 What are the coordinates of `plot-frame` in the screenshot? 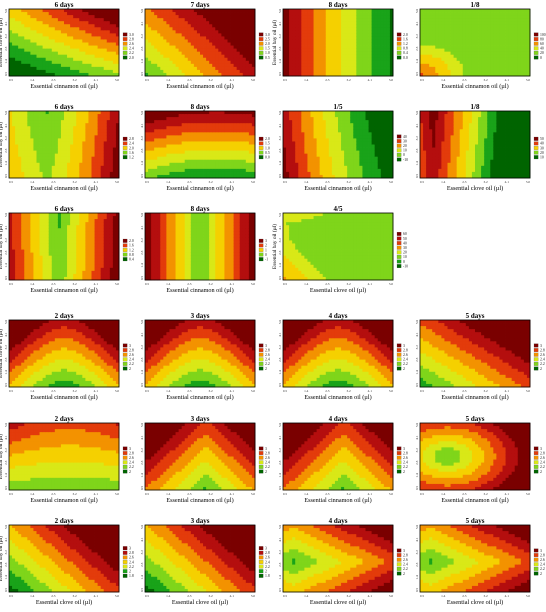 It's located at (338, 42).